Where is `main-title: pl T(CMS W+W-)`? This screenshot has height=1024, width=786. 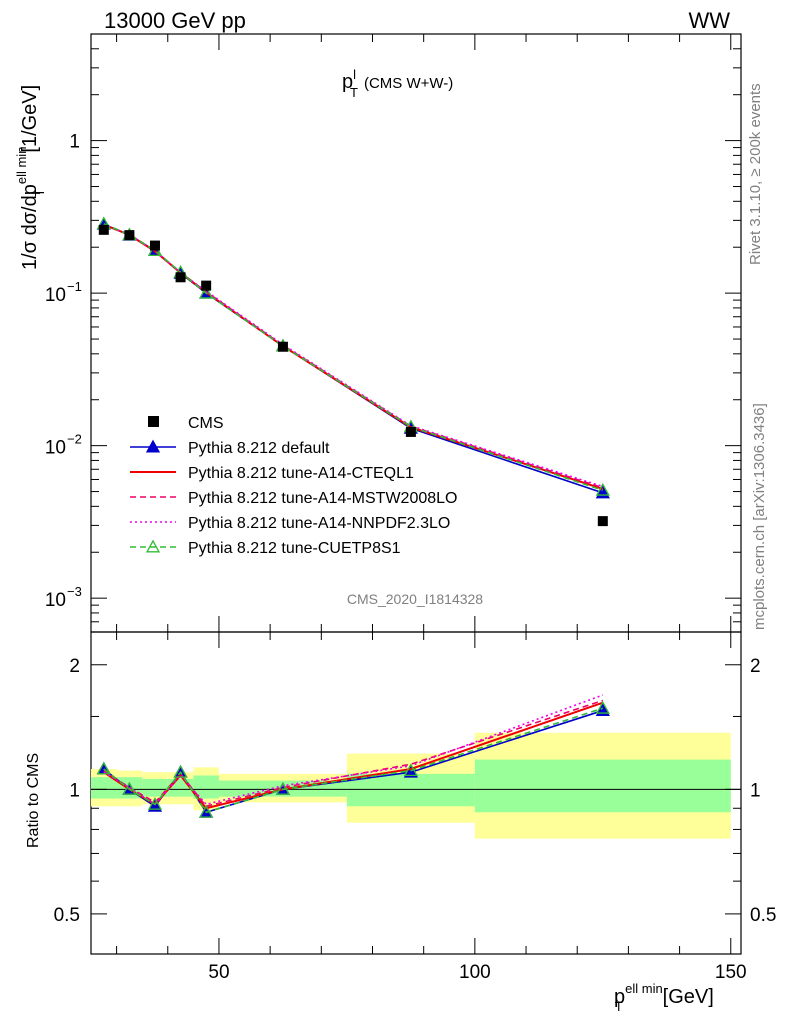 main-title: pl T(CMS W+W-) is located at coordinates (397, 83).